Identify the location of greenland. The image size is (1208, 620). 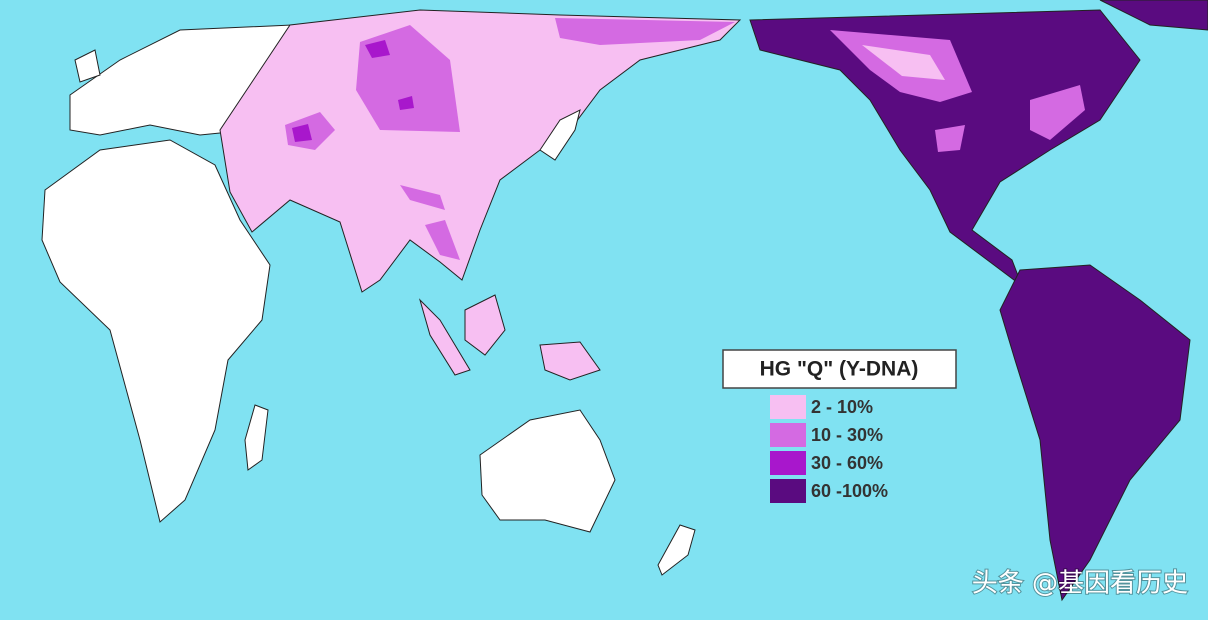
(1153, 15).